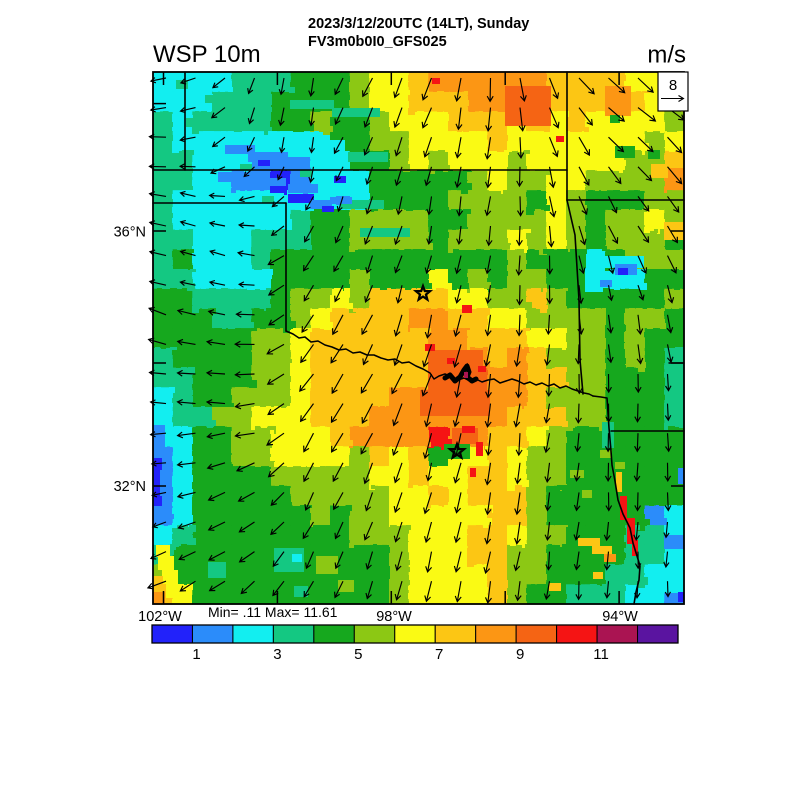 The height and width of the screenshot is (800, 800). Describe the element at coordinates (196, 654) in the screenshot. I see `svg-text: 1` at that location.